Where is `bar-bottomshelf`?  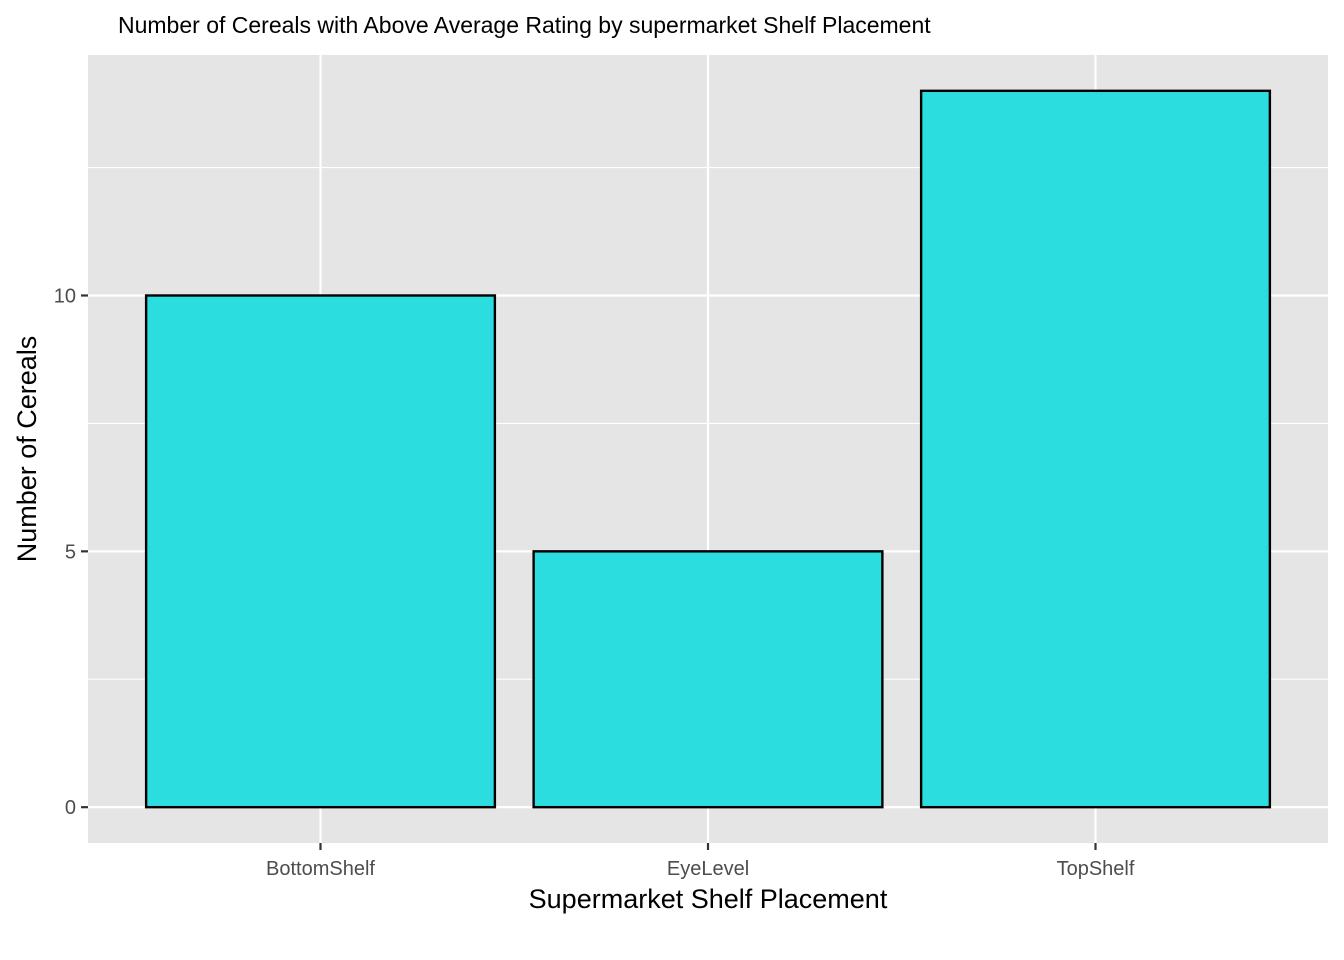
bar-bottomshelf is located at coordinates (320, 551).